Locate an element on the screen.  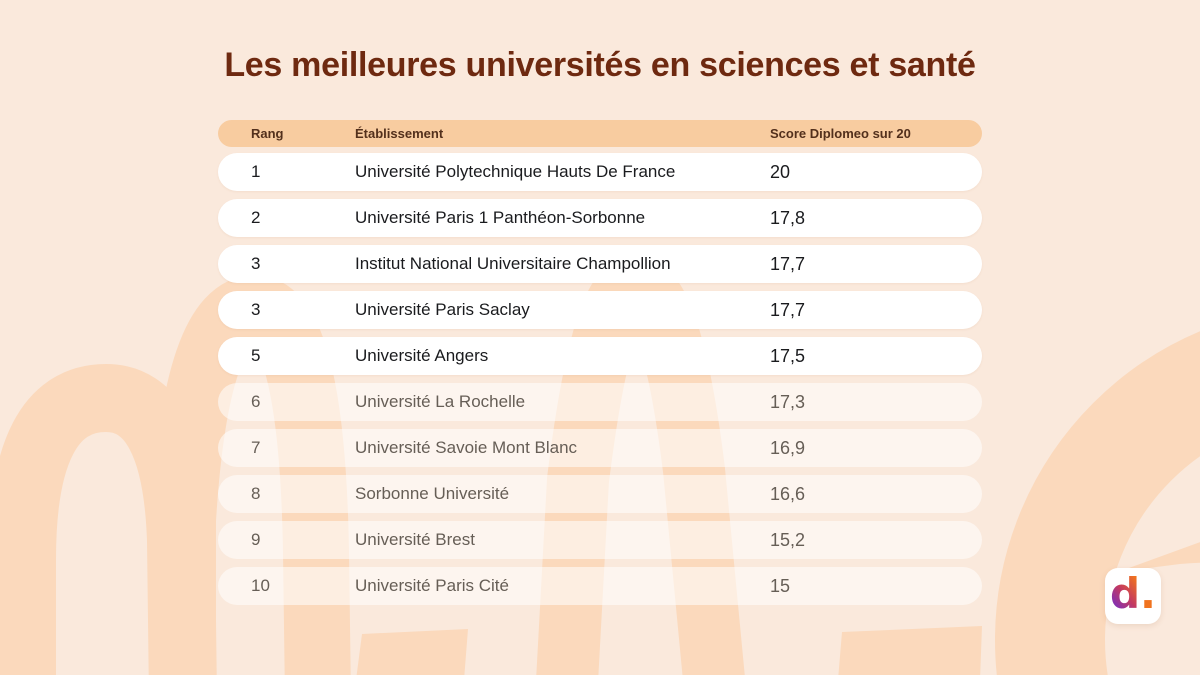
institution-cell: Université Savoie Mont Blanc is located at coordinates (466, 447).